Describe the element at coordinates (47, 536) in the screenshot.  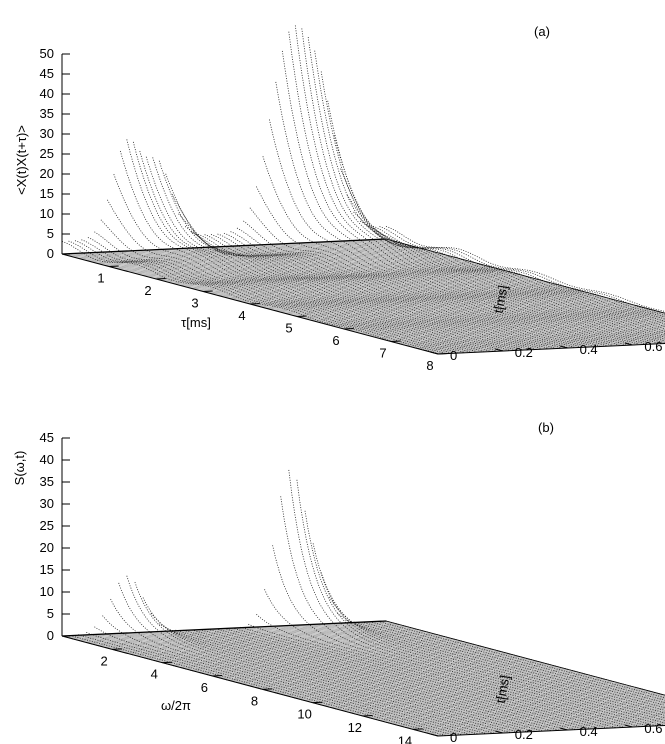
I see `z-tick-labels-b: 0 5 10 15 20 25 30 35 40 45` at that location.